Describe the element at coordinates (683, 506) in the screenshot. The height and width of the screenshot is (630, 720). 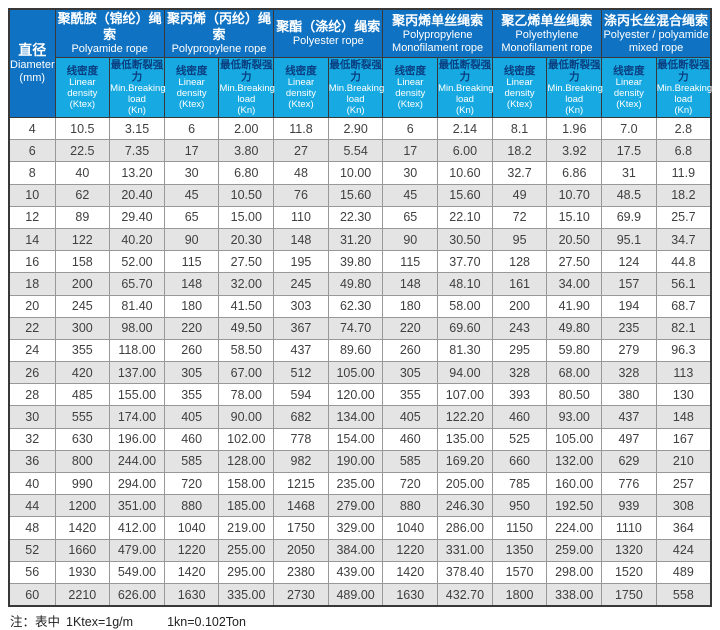
I see `cell-value: 308` at that location.